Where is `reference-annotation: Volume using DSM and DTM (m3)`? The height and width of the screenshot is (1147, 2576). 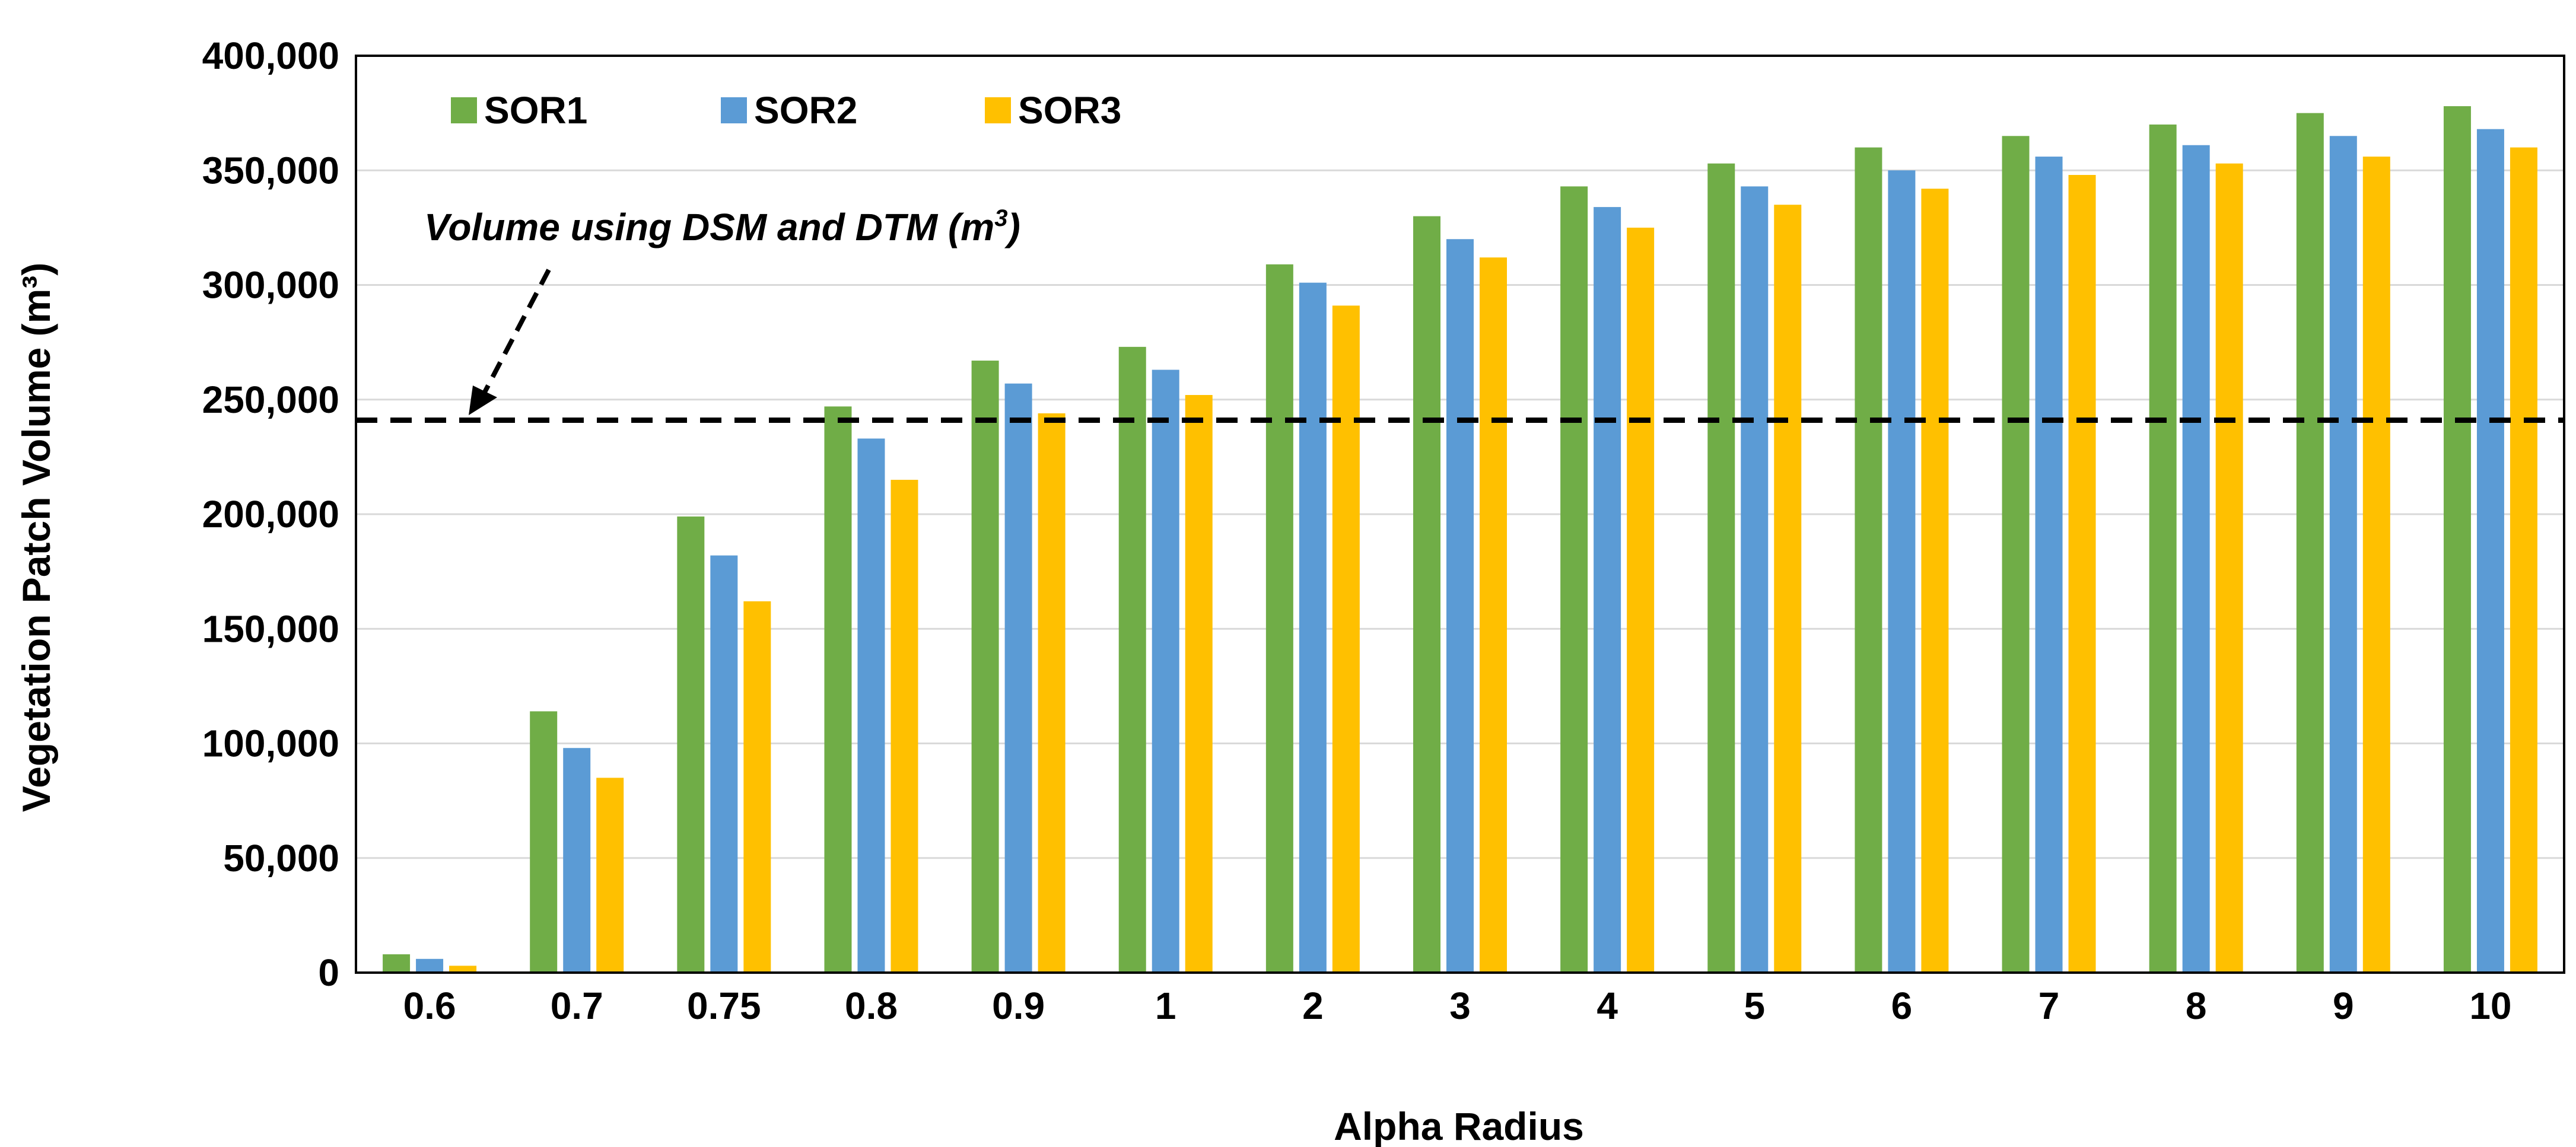 reference-annotation: Volume using DSM and DTM (m3) is located at coordinates (722, 226).